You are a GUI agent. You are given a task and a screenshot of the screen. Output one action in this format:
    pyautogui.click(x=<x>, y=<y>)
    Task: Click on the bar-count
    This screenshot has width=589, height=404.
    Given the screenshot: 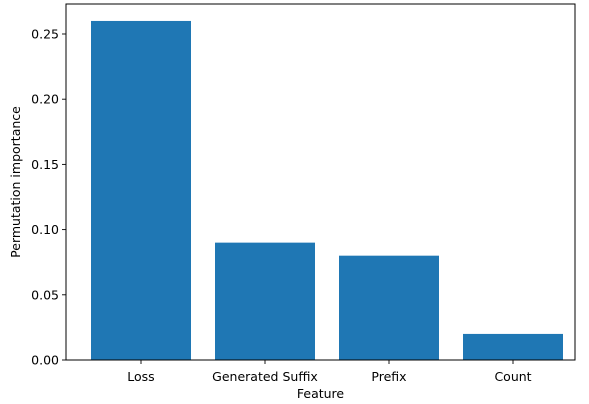 What is the action you would take?
    pyautogui.click(x=513, y=346)
    